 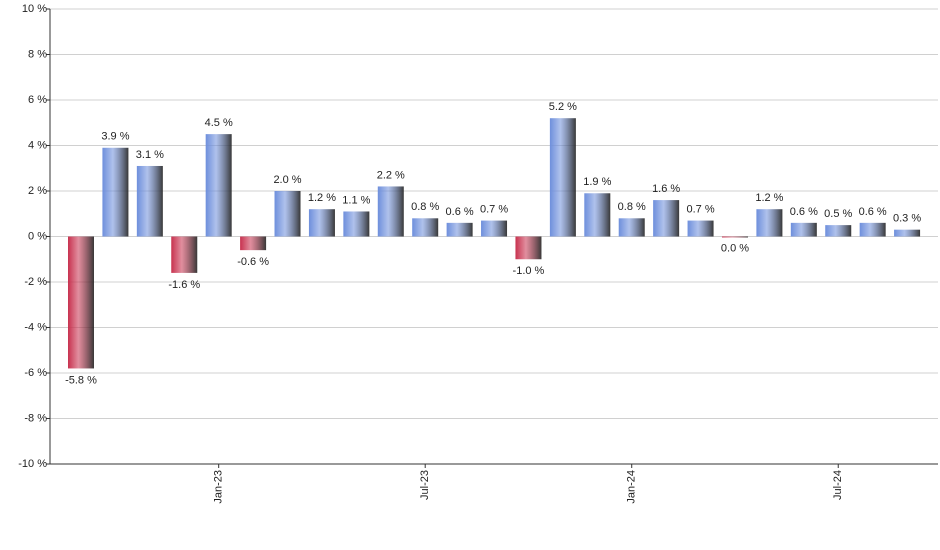 I want to click on x-tick-label: Jan-23, so click(x=219, y=487).